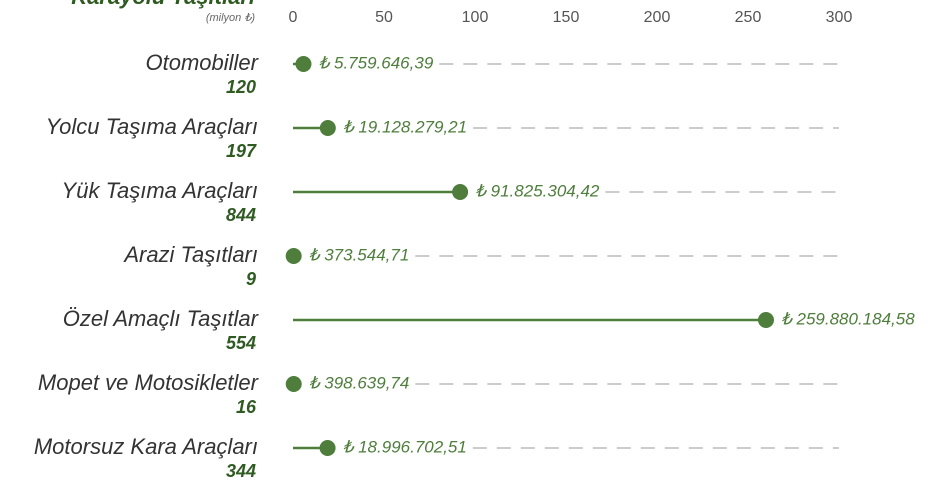 The height and width of the screenshot is (484, 930). What do you see at coordinates (293, 17) in the screenshot?
I see `x-tick-label: 0` at bounding box center [293, 17].